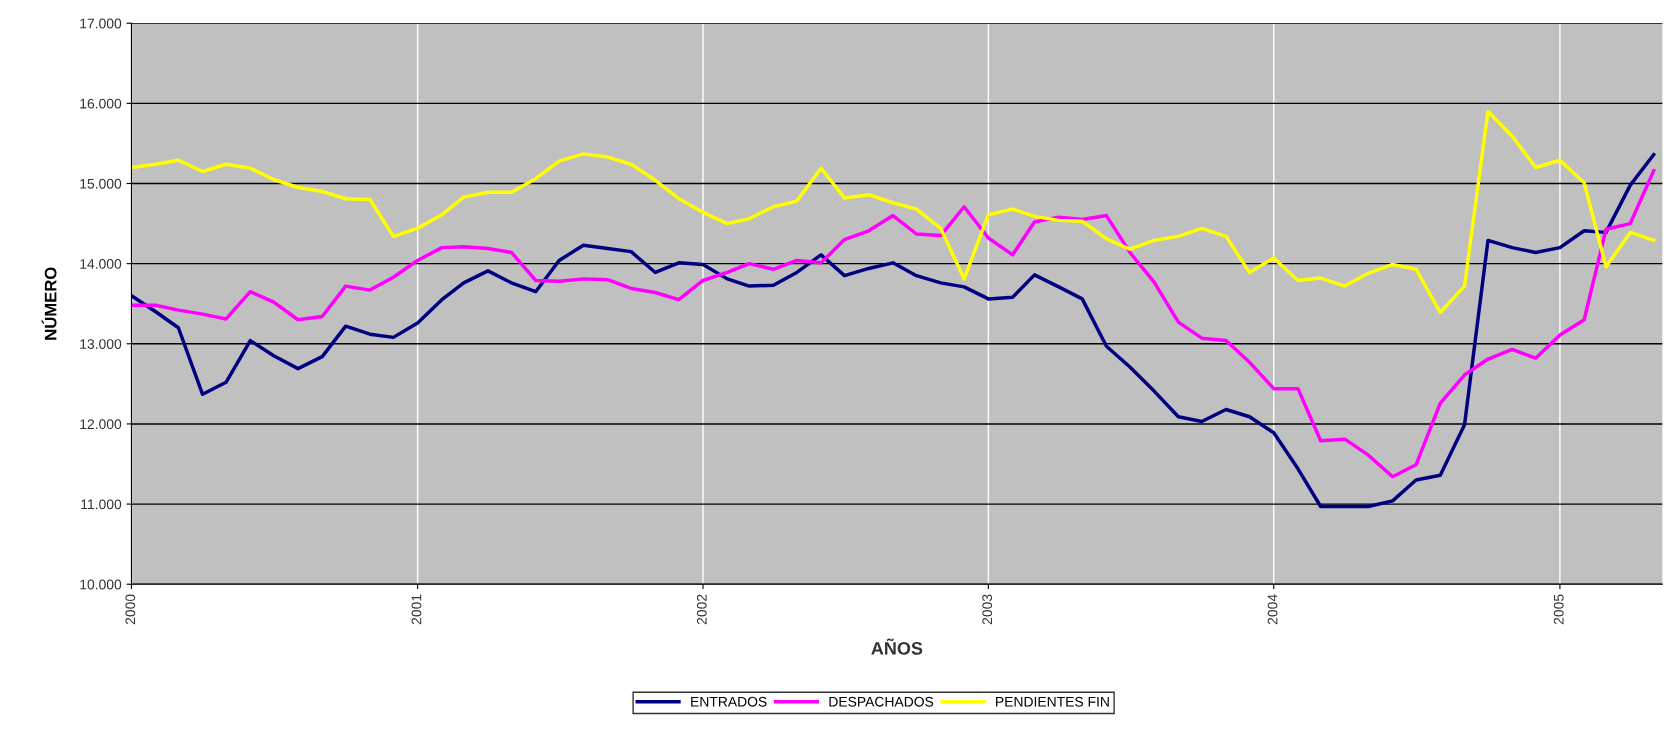 This screenshot has height=749, width=1664. I want to click on y-tick-label: 10.000, so click(101, 584).